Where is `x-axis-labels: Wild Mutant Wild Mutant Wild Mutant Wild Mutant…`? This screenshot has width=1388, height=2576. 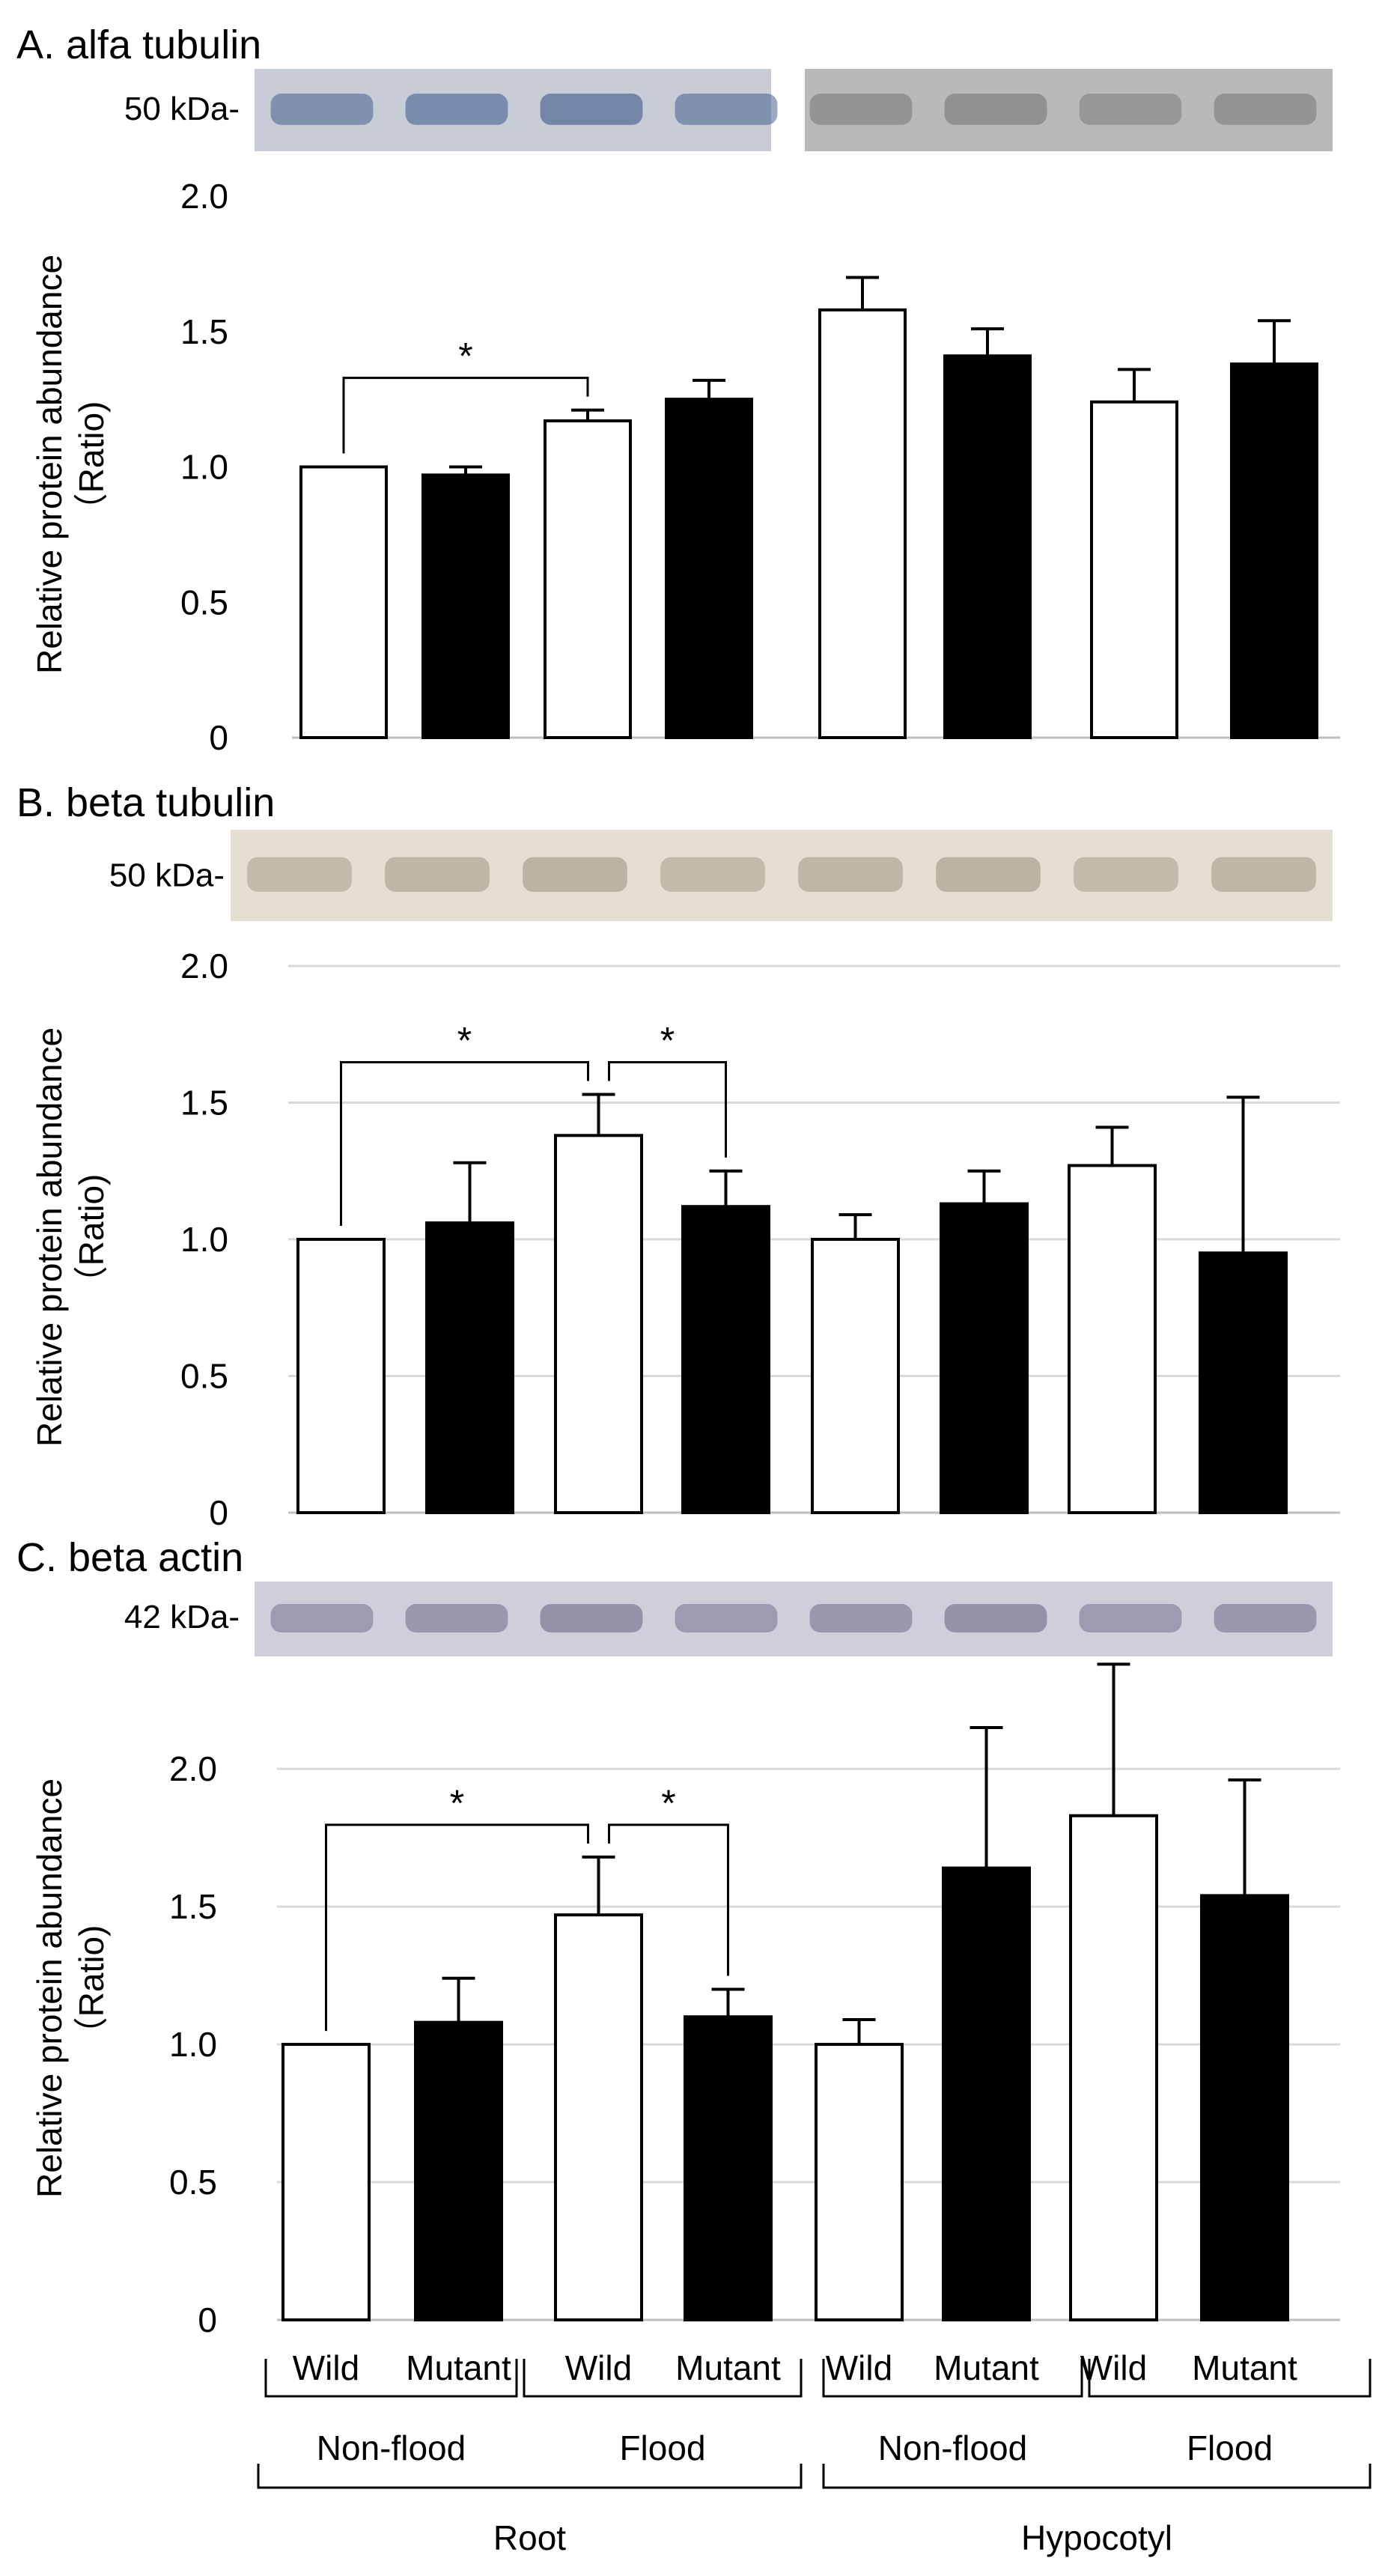 x-axis-labels: Wild Mutant Wild Mutant Wild Mutant Wild Mutant… is located at coordinates (815, 2452).